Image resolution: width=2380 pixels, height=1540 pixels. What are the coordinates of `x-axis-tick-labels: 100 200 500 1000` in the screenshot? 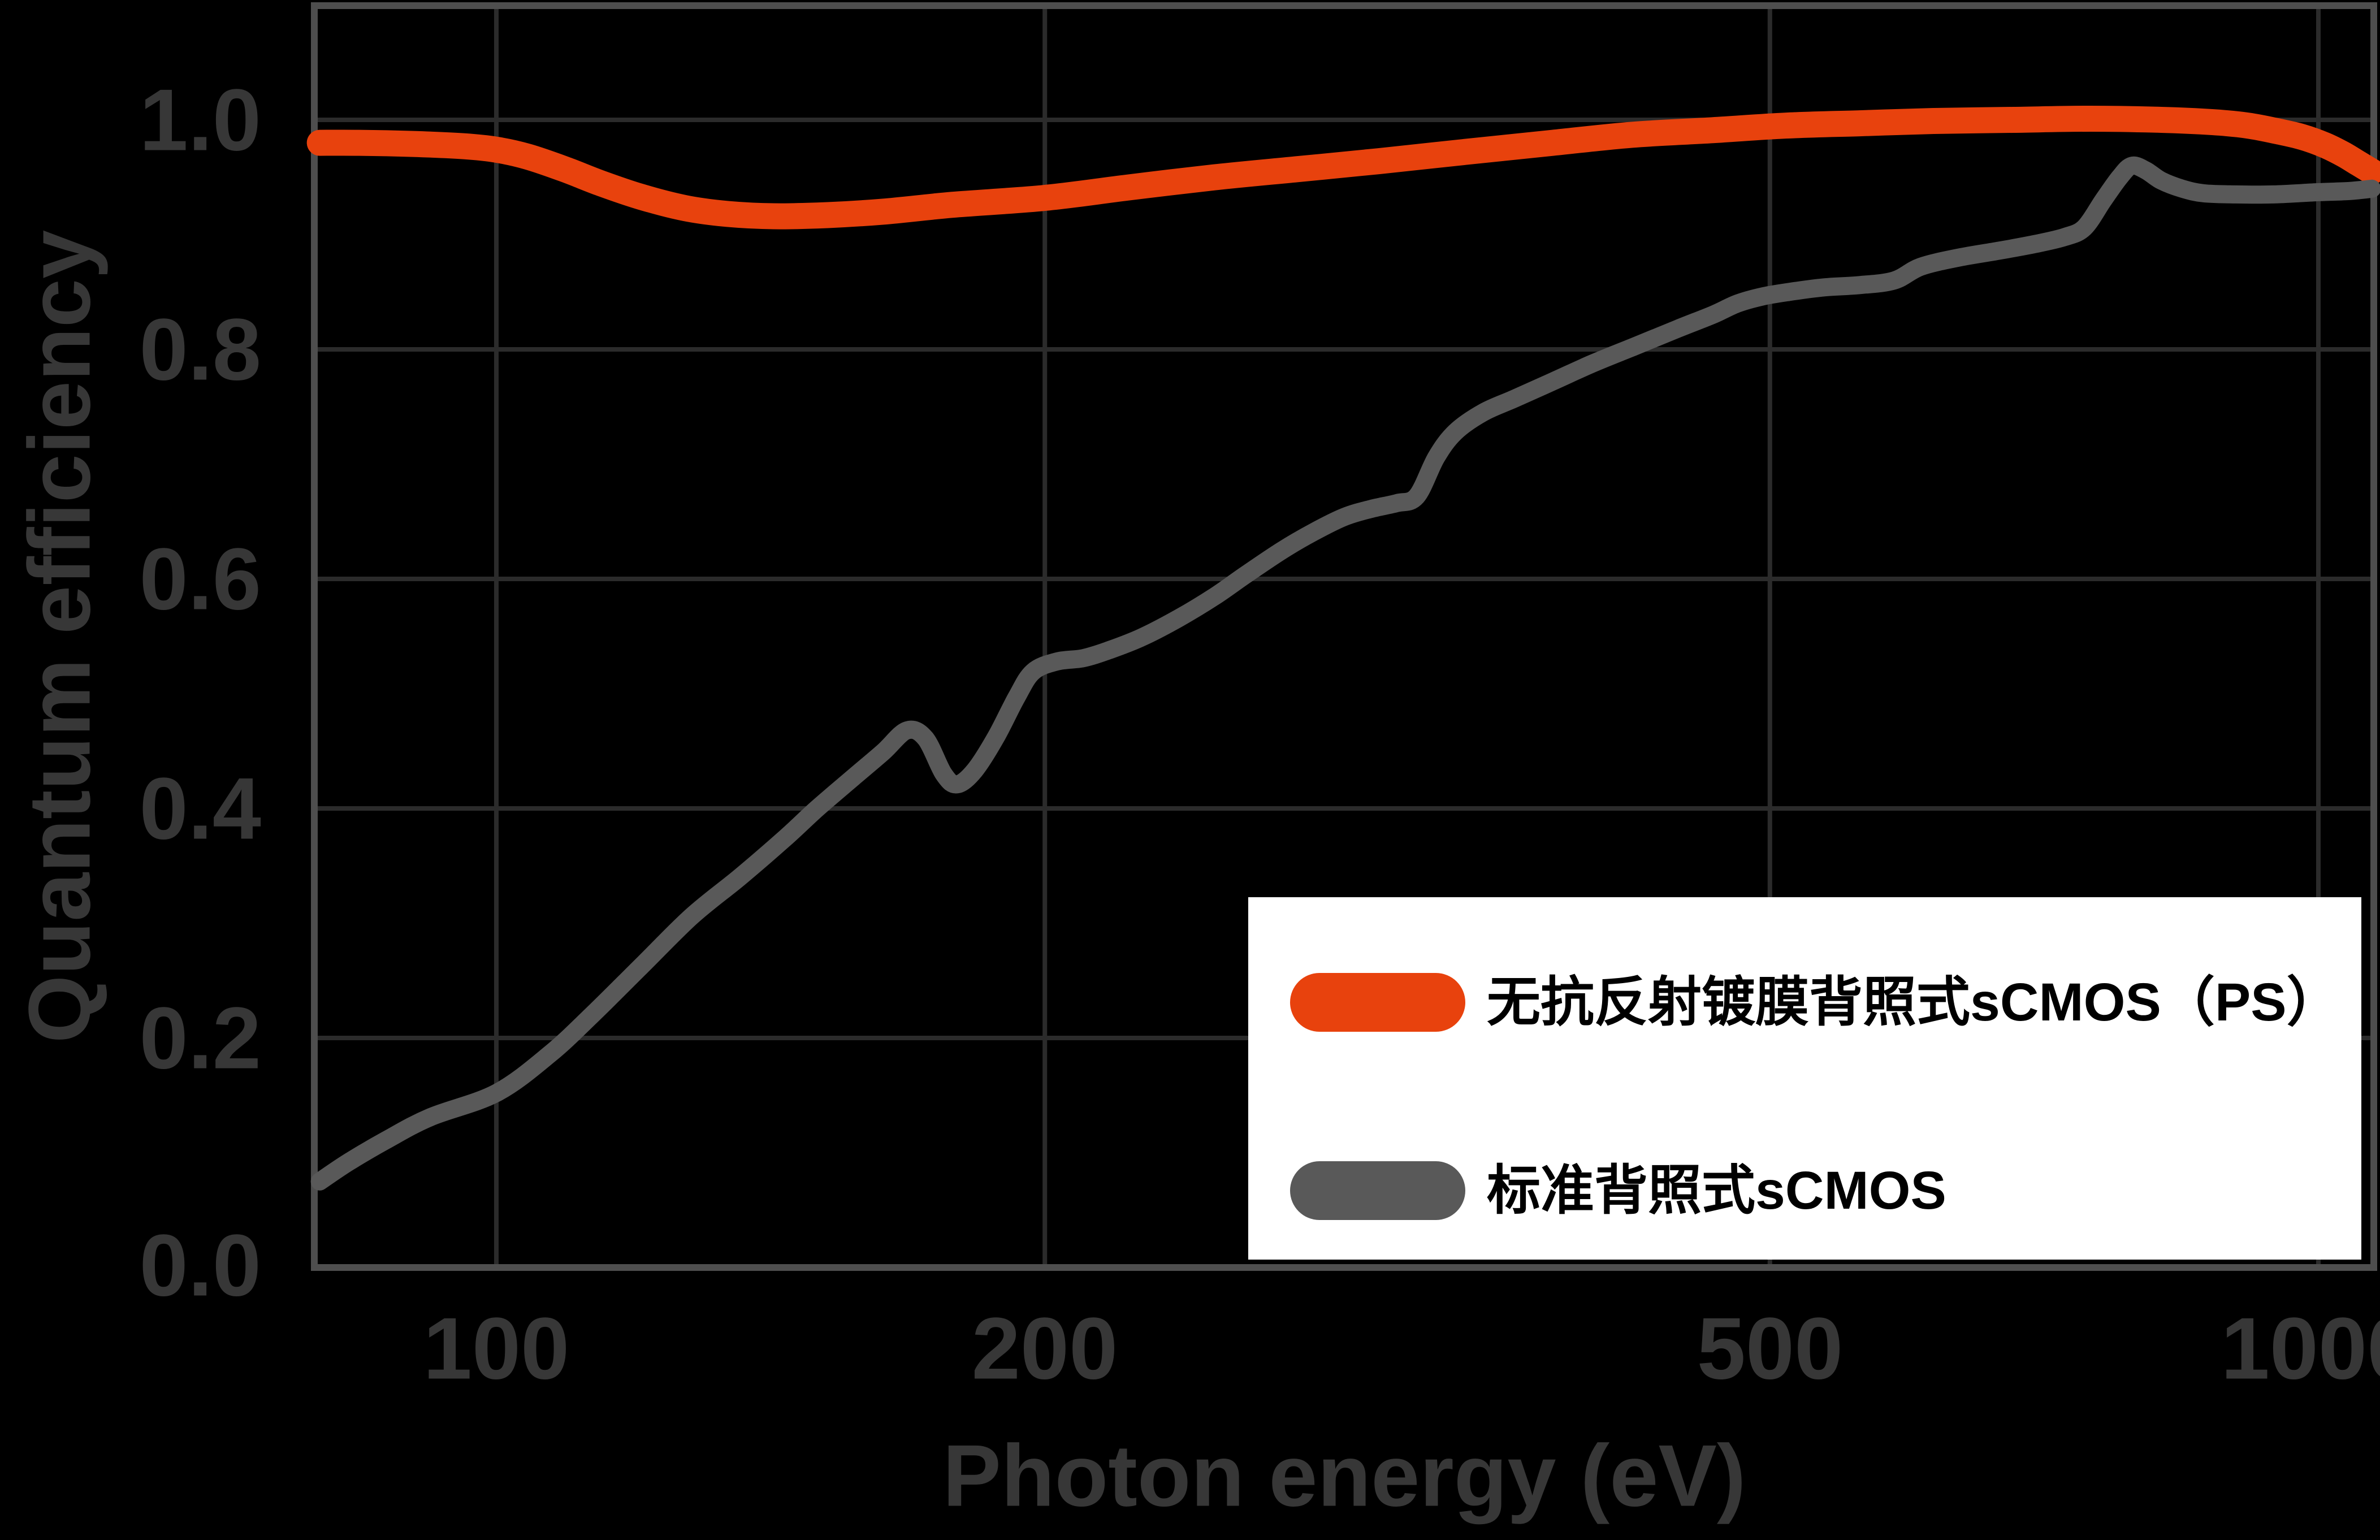 It's located at (1401, 1349).